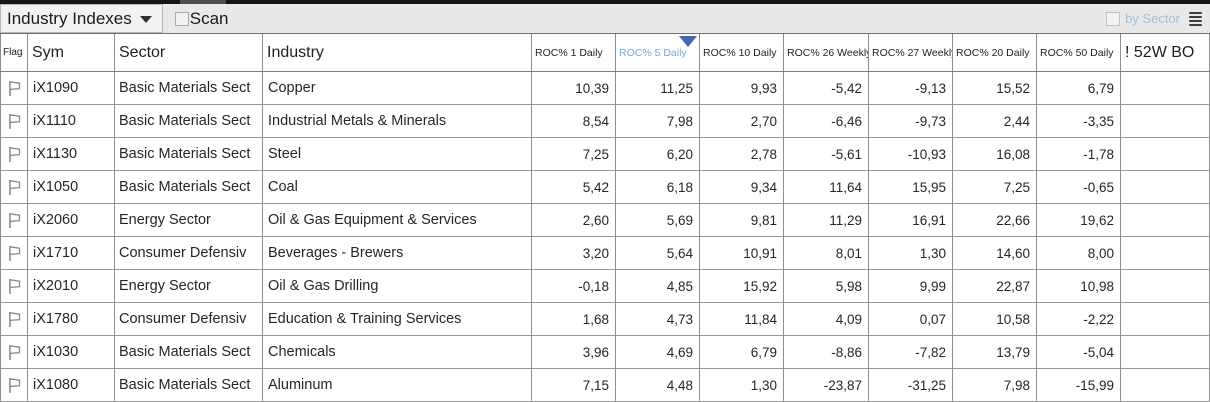 This screenshot has height=402, width=1210. Describe the element at coordinates (742, 385) in the screenshot. I see `roc10-daily-cell: 1,30` at that location.